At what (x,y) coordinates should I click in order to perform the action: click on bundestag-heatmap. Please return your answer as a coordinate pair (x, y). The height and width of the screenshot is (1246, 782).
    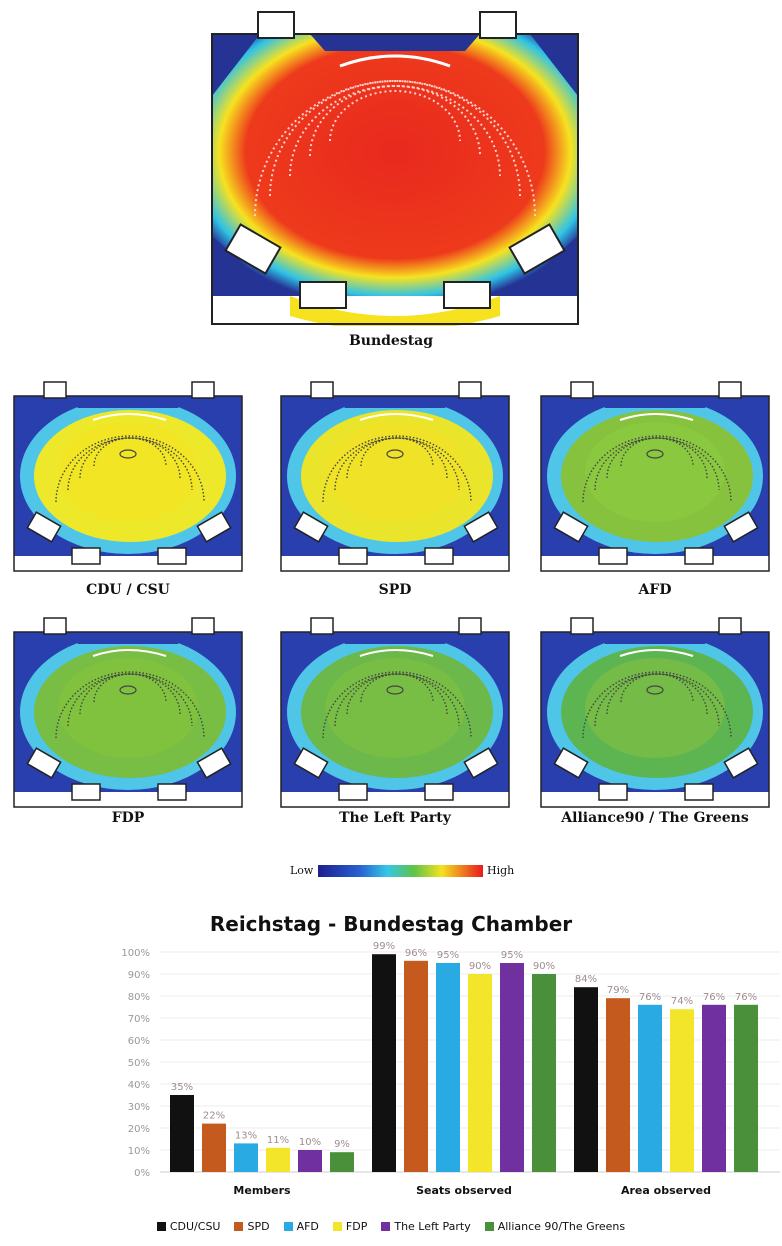
    Looking at the image, I should click on (395, 168).